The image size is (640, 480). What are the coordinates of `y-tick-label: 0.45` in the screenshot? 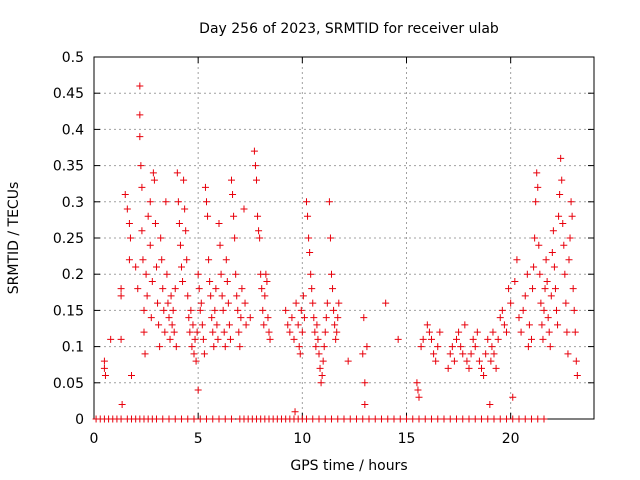 It's located at (68, 94).